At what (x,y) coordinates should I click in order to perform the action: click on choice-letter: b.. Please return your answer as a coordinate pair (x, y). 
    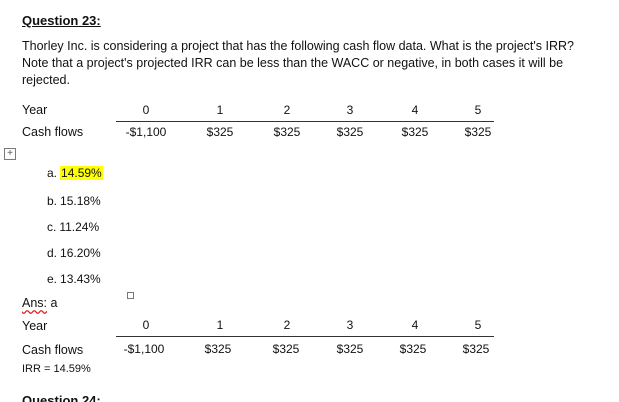
    Looking at the image, I should click on (52, 201).